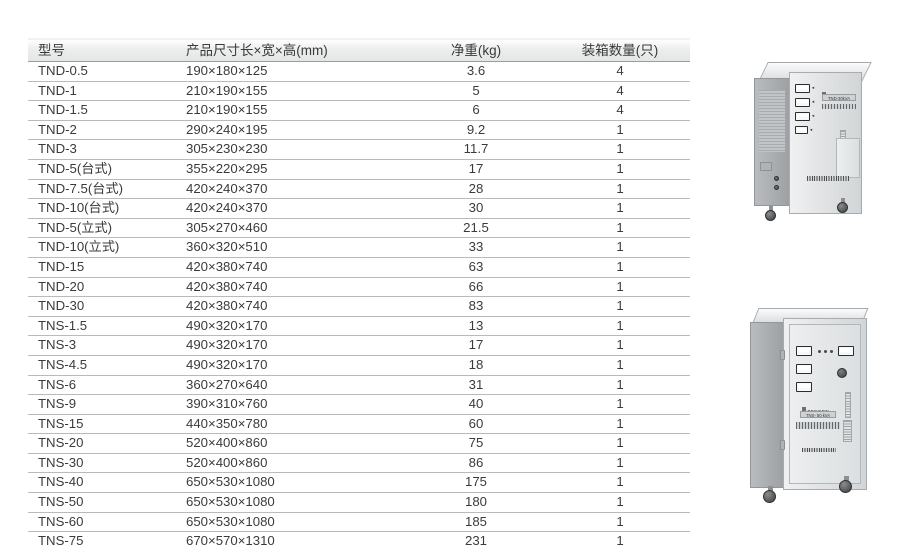 Image resolution: width=900 pixels, height=551 pixels. What do you see at coordinates (476, 541) in the screenshot?
I see `cell-weight: 231` at bounding box center [476, 541].